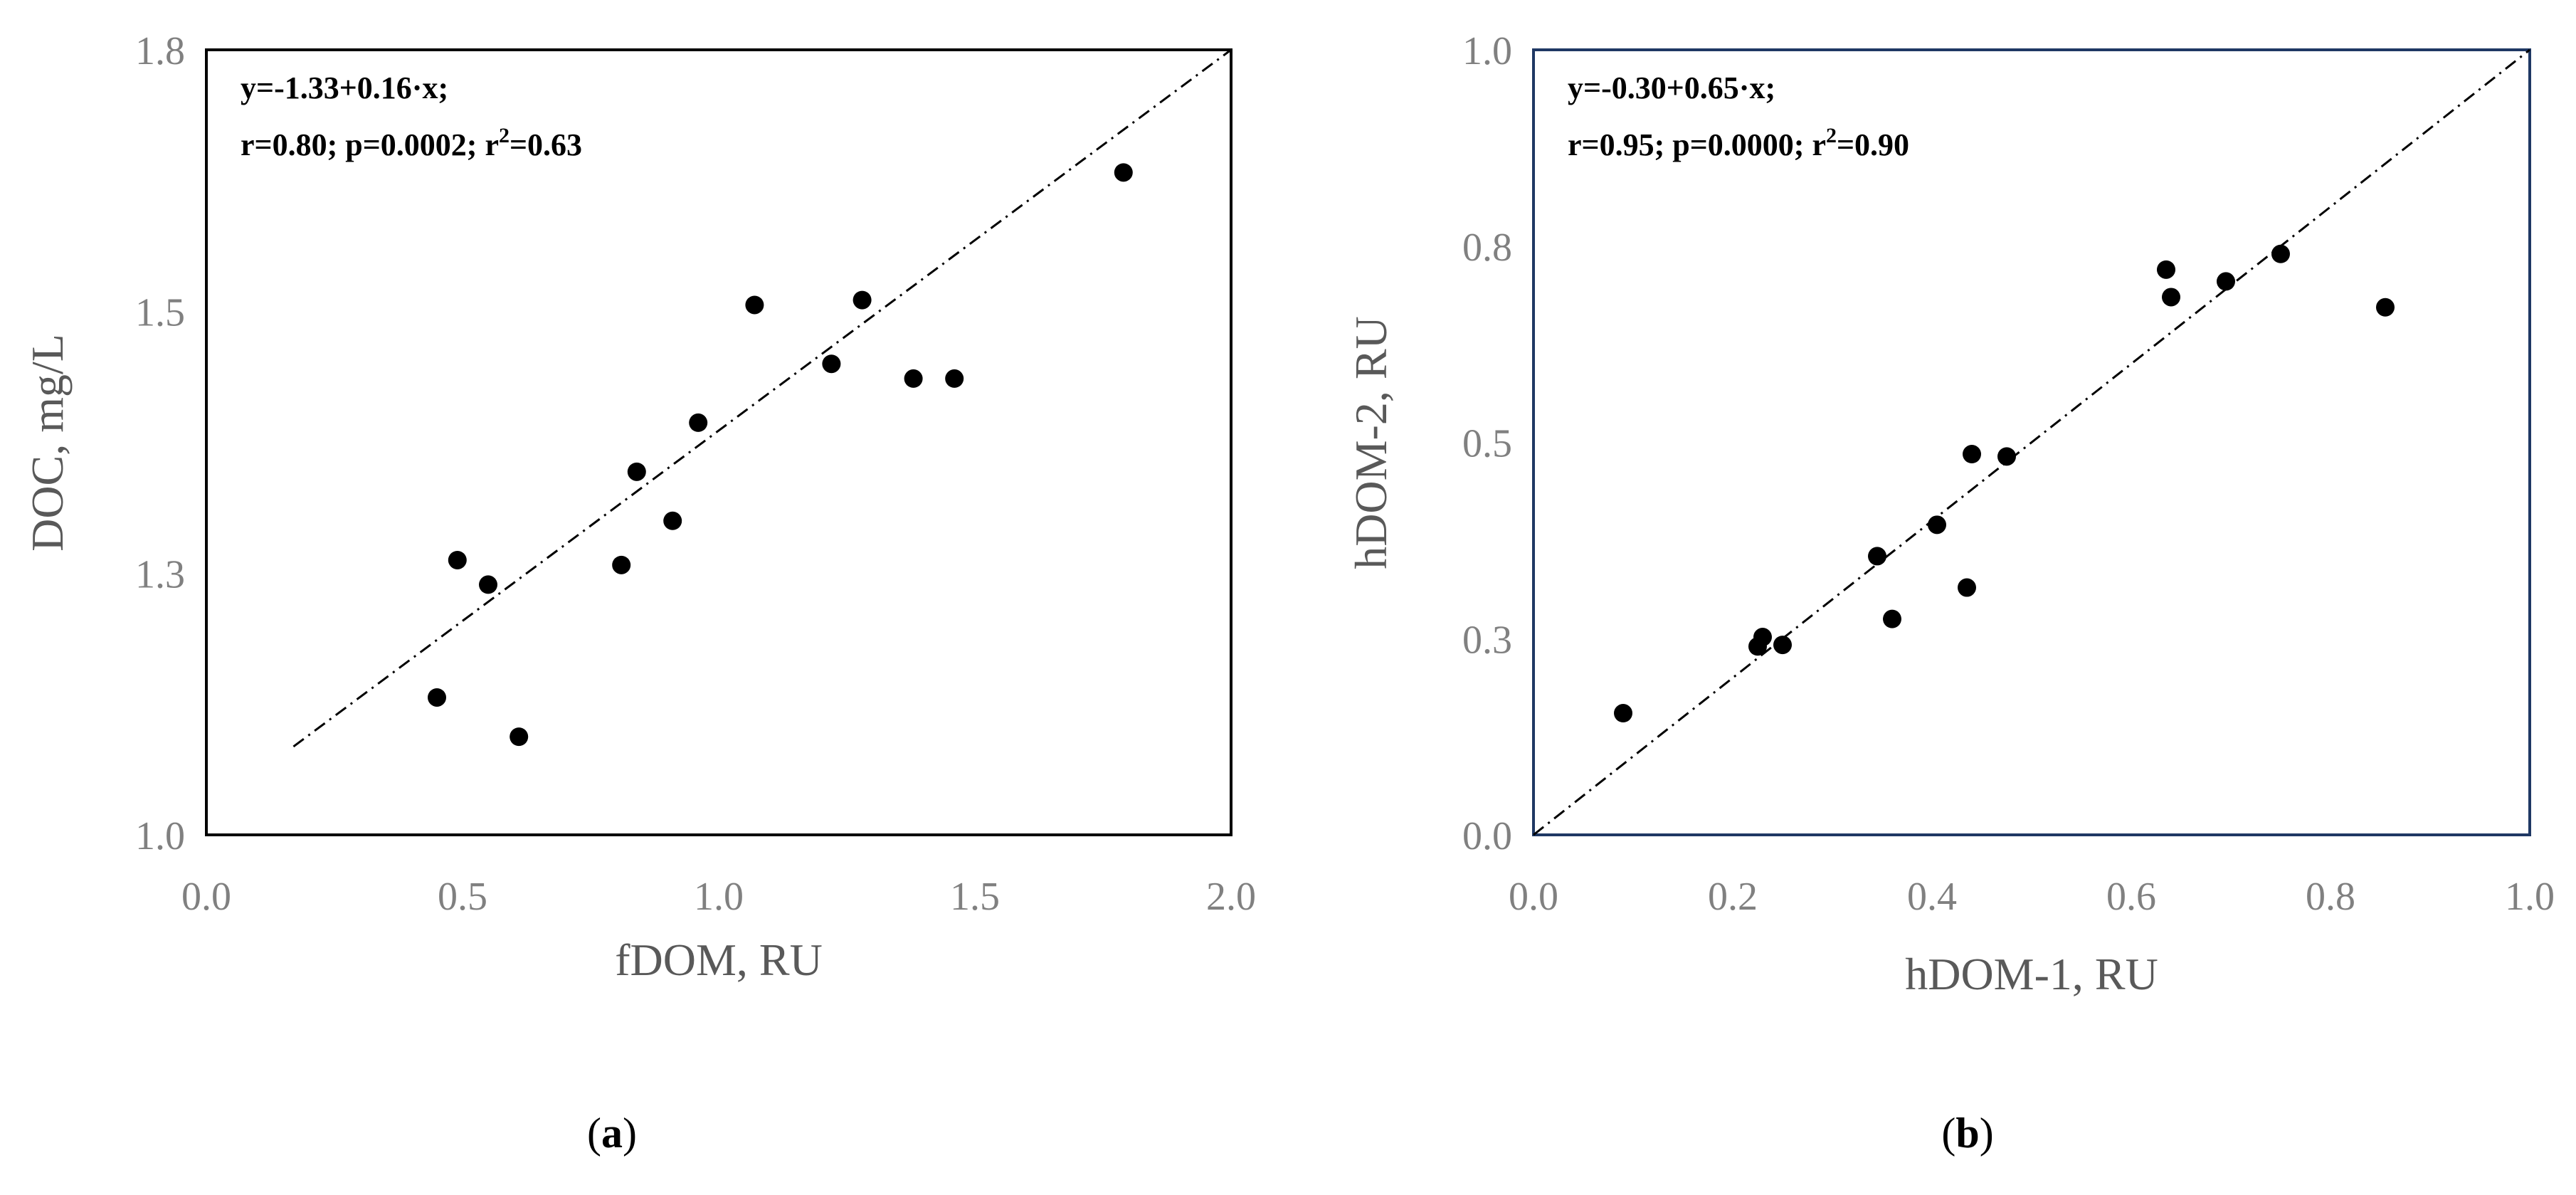 This screenshot has height=1195, width=2576. I want to click on equation-stats-a: r=0.80; p=0.0002; r, so click(370, 144).